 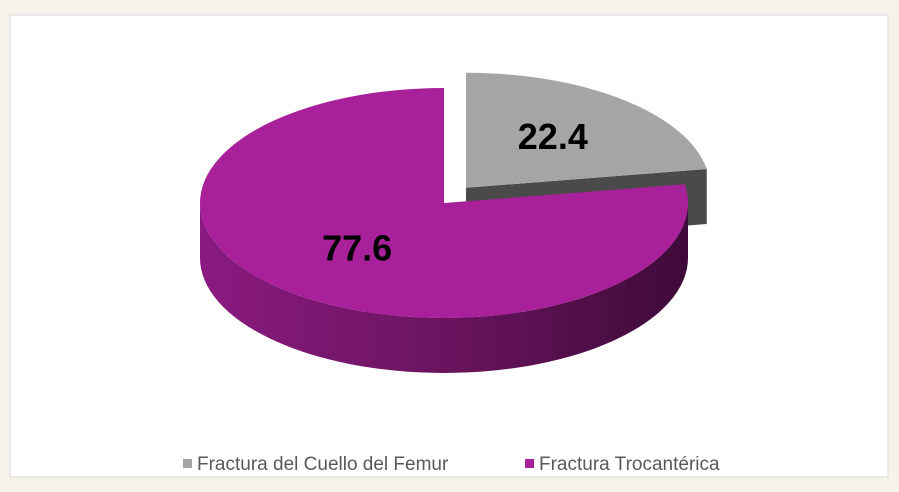 What do you see at coordinates (629, 464) in the screenshot?
I see `legend-label: Fractura Trocantérica` at bounding box center [629, 464].